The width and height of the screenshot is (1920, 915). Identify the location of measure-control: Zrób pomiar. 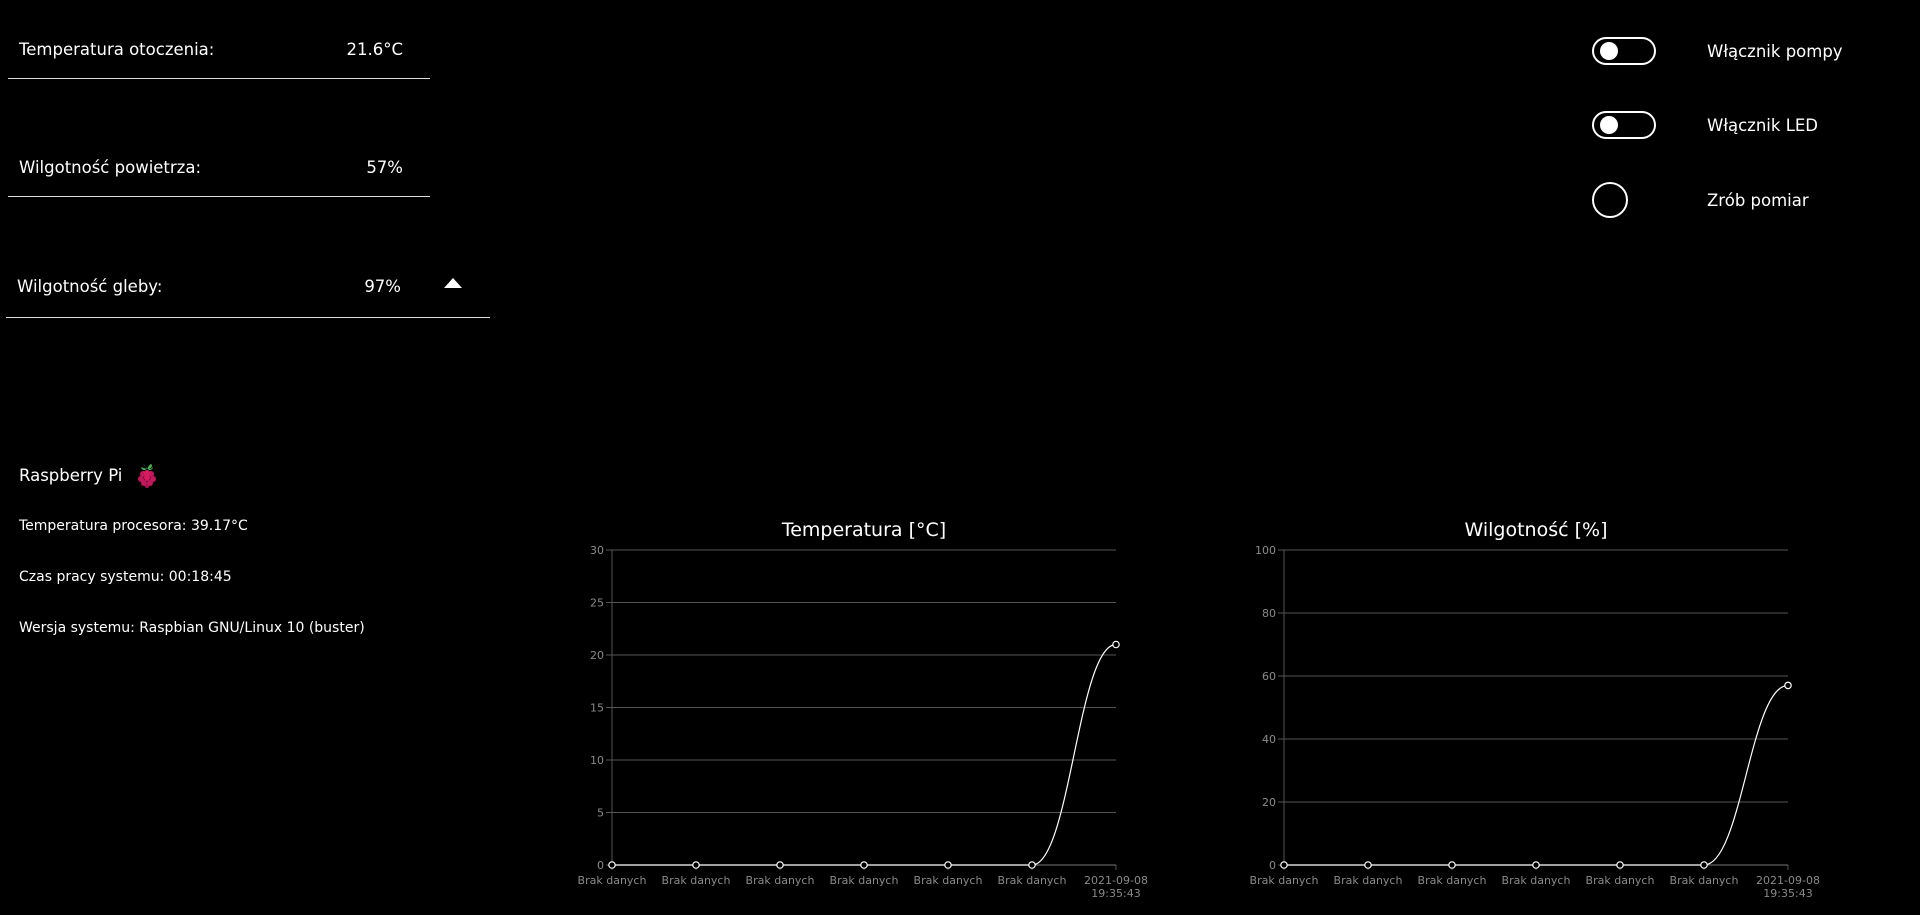
(1700, 200).